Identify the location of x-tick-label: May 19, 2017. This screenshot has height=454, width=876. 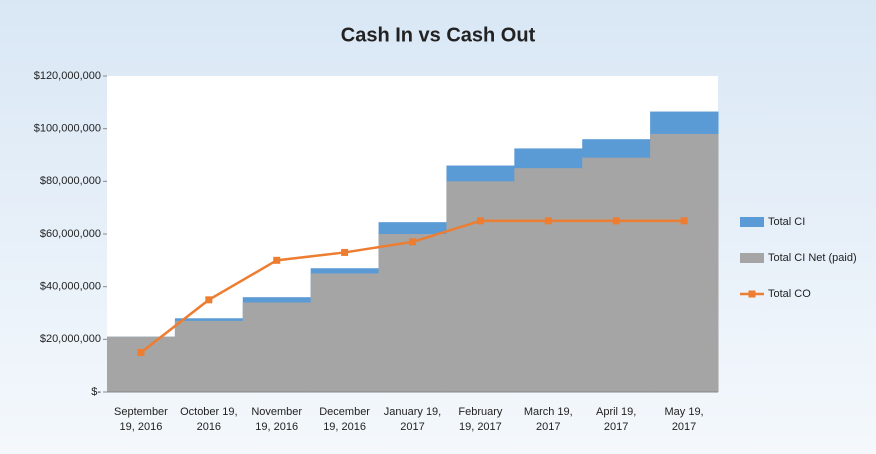
(683, 419).